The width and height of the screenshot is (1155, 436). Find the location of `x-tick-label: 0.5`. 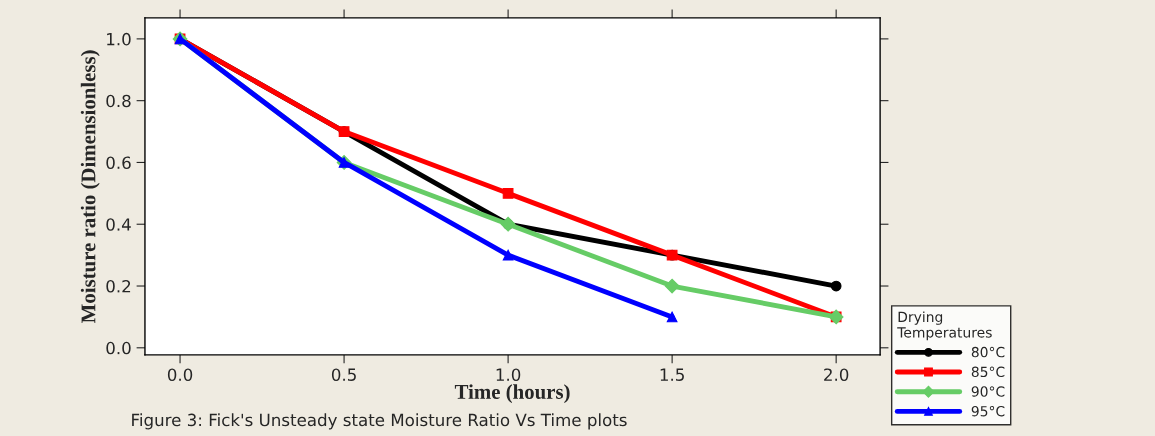

x-tick-label: 0.5 is located at coordinates (343, 374).